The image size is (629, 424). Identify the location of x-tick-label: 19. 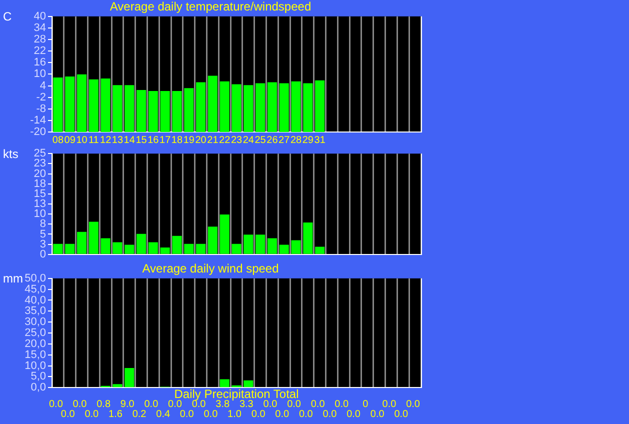
(189, 140).